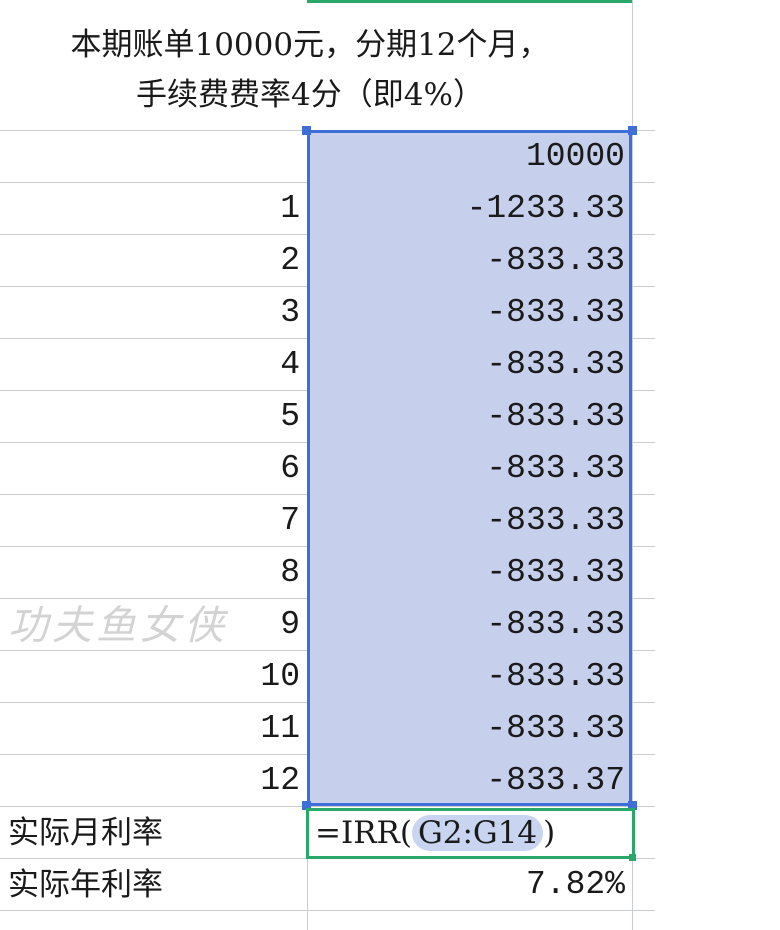 This screenshot has height=930, width=780. Describe the element at coordinates (575, 156) in the screenshot. I see `cashflow-cell: 10000` at that location.